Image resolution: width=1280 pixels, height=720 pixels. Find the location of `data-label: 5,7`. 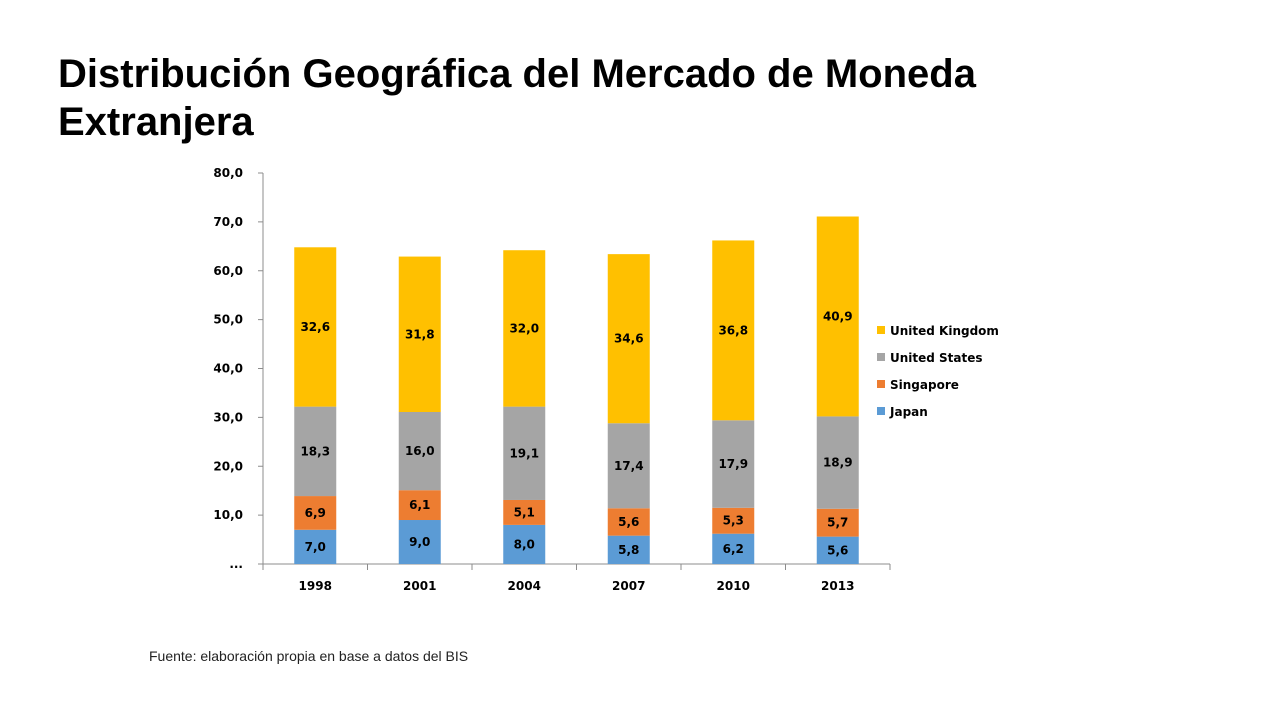

data-label: 5,7 is located at coordinates (837, 523).